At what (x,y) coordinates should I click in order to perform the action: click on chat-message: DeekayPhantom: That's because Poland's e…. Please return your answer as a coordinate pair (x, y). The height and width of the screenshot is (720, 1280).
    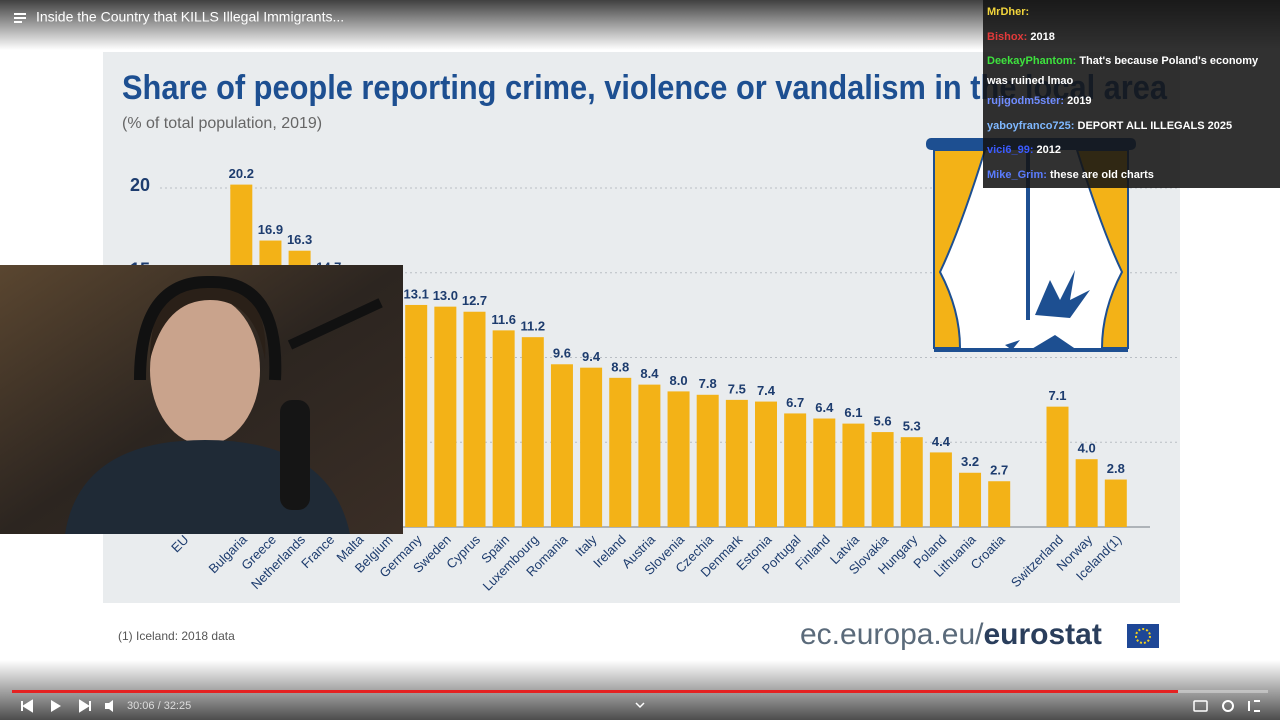
    Looking at the image, I should click on (1131, 71).